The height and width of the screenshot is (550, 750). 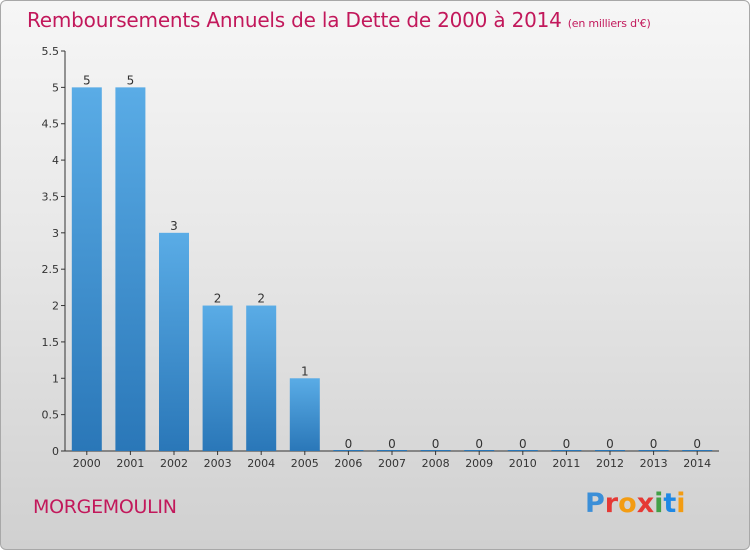 I want to click on data-label-2003: 2, so click(x=218, y=299).